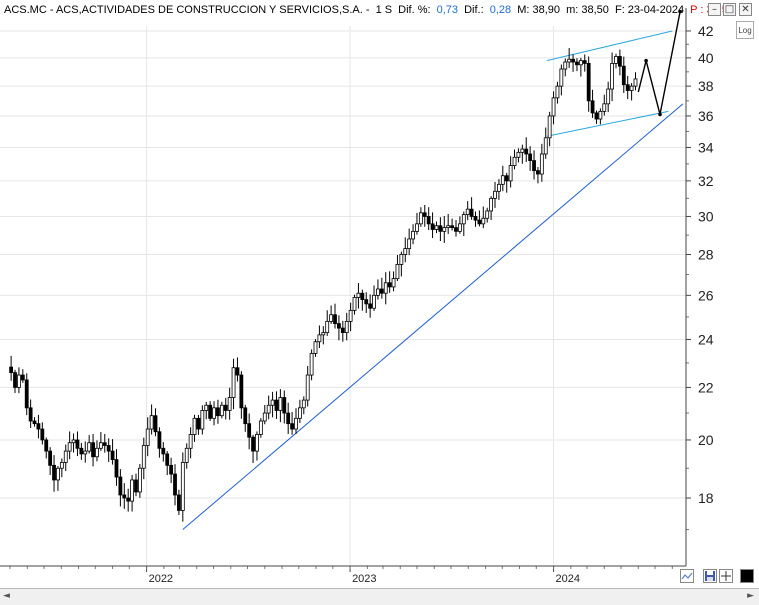 The height and width of the screenshot is (605, 759). What do you see at coordinates (539, 10) in the screenshot?
I see `max-label: M: 38,90` at bounding box center [539, 10].